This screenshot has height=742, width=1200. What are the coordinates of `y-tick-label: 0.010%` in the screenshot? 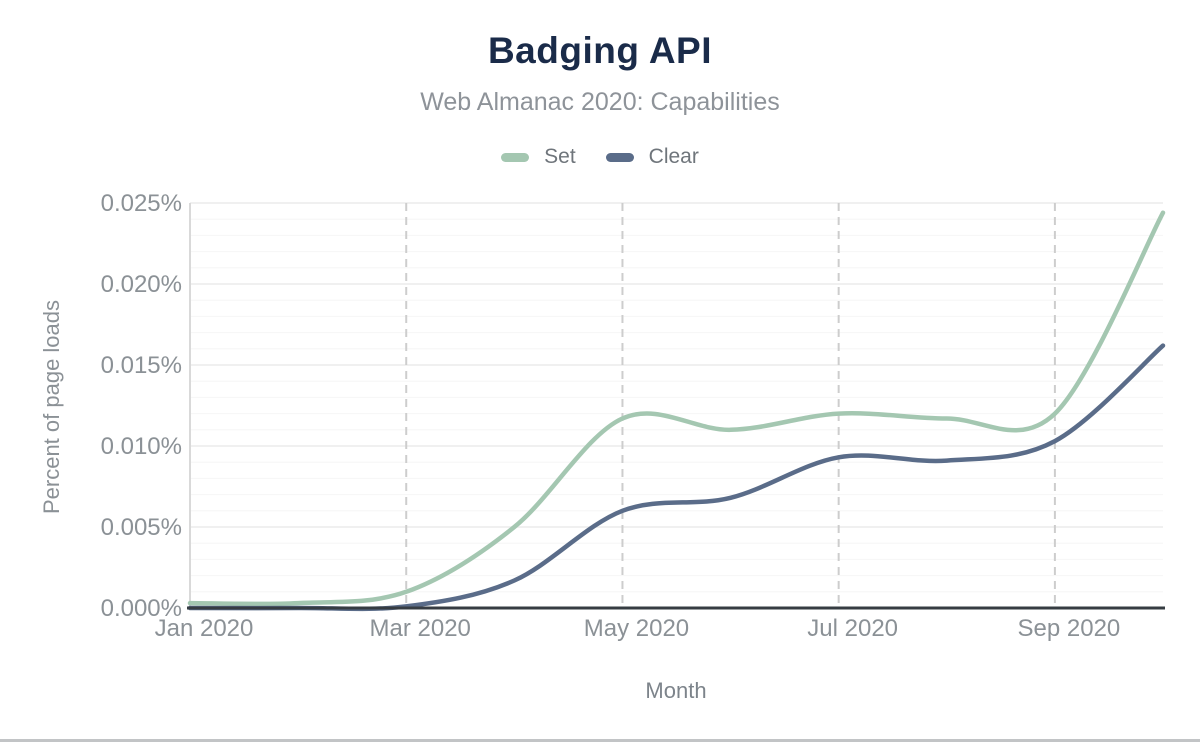 It's located at (141, 446).